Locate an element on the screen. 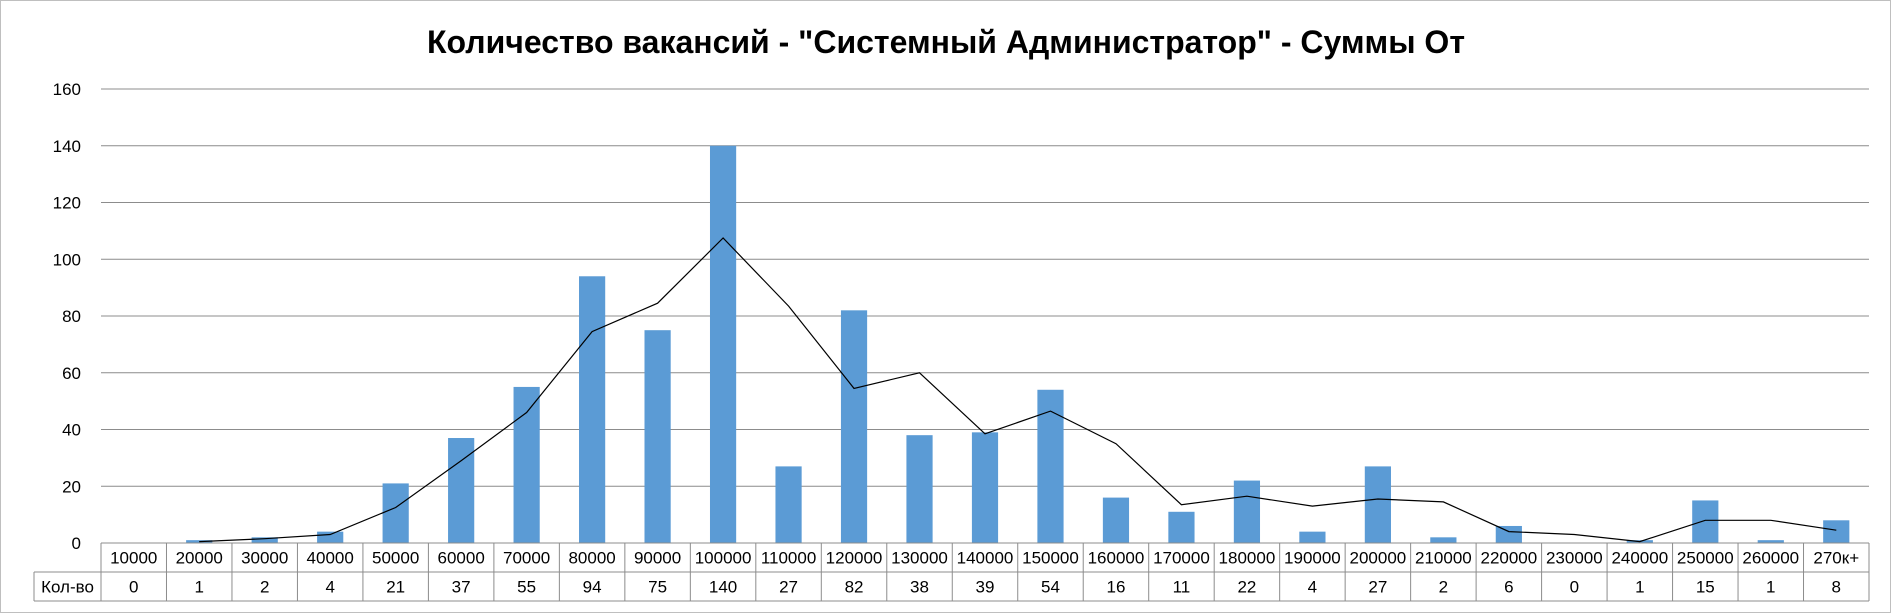 This screenshot has height=614, width=1891. y-tick-label: 20 is located at coordinates (71, 486).